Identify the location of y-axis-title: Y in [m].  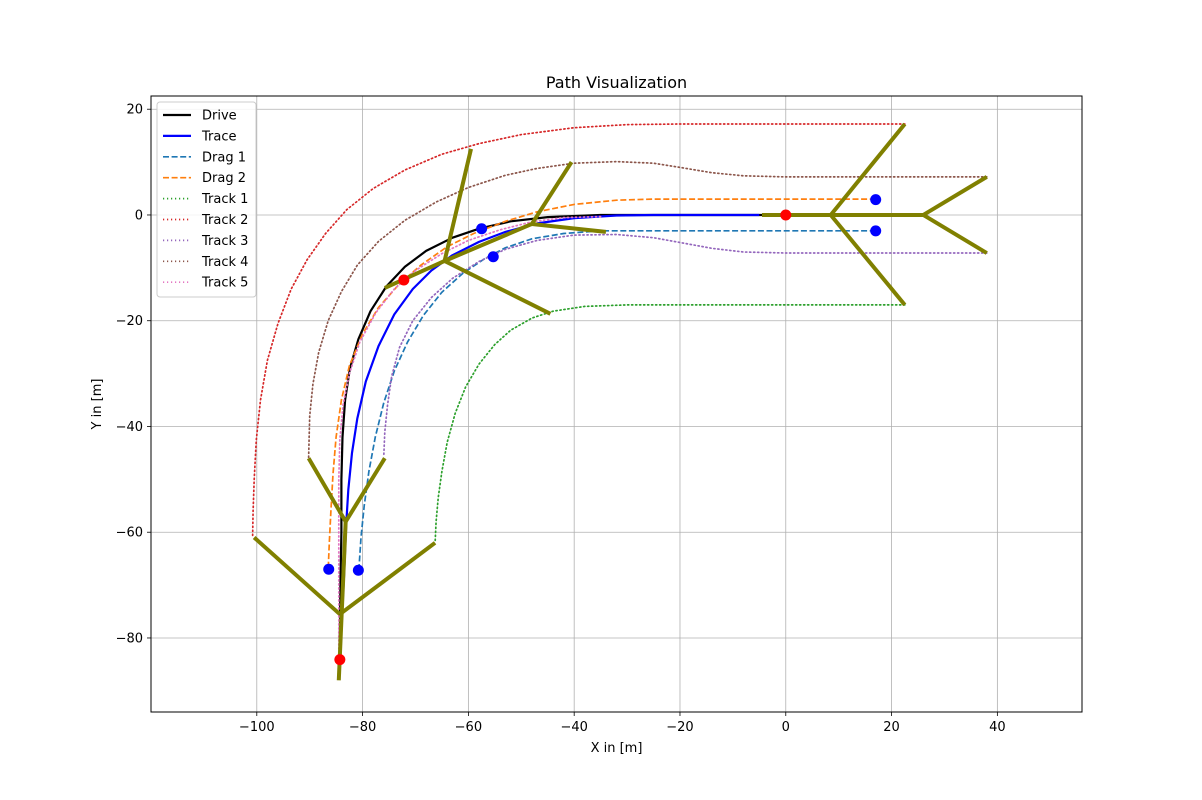
(97, 405).